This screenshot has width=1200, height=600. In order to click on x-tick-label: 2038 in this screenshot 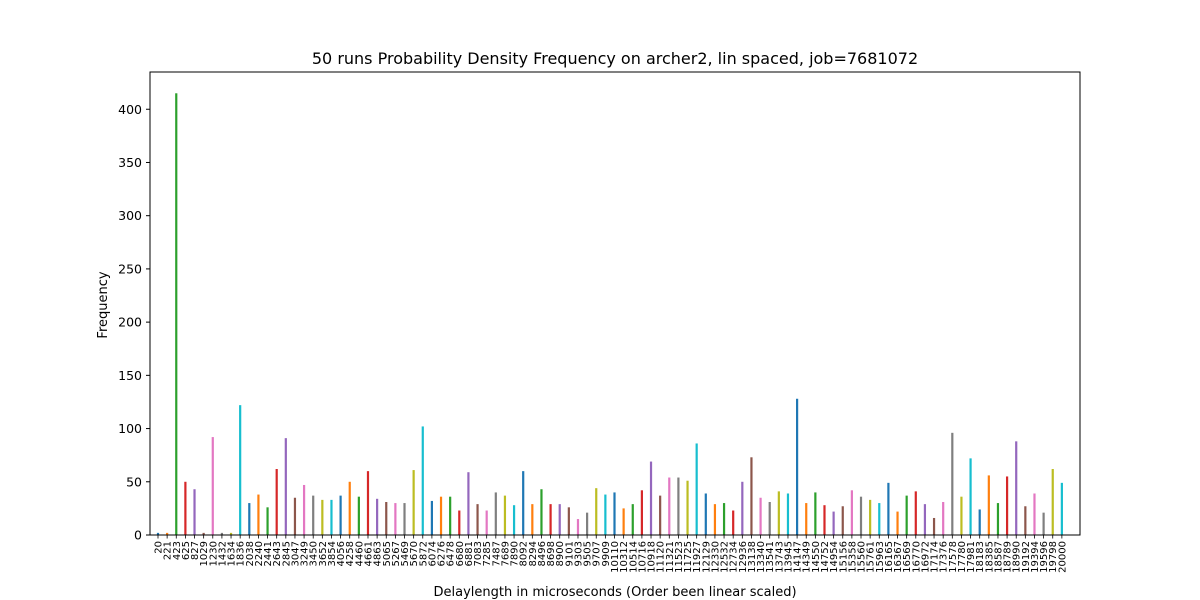, I will do `click(250, 553)`.